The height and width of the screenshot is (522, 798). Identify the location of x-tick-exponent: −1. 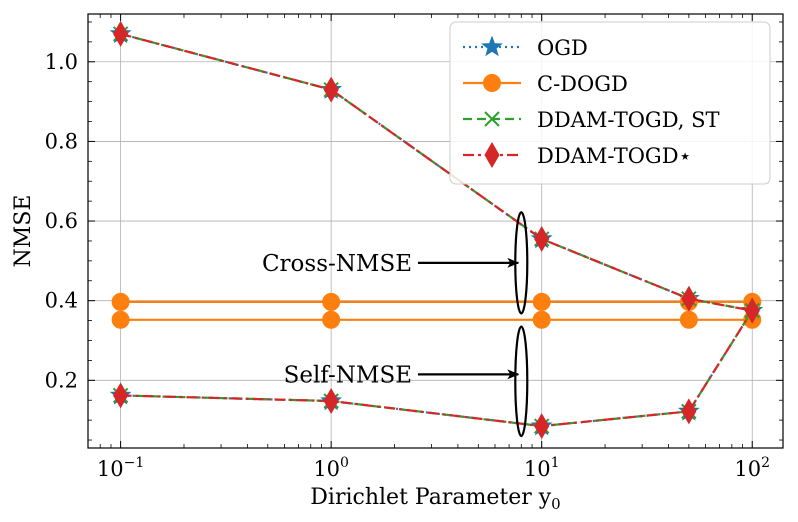
(134, 463).